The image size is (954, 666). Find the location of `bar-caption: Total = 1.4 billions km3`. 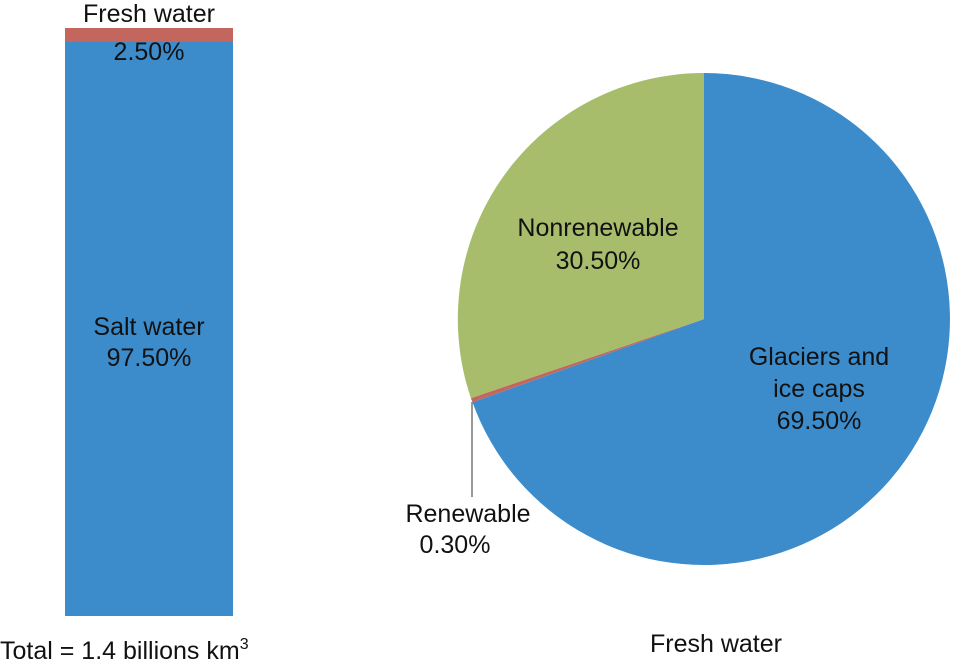

bar-caption: Total = 1.4 billions km3 is located at coordinates (124, 648).